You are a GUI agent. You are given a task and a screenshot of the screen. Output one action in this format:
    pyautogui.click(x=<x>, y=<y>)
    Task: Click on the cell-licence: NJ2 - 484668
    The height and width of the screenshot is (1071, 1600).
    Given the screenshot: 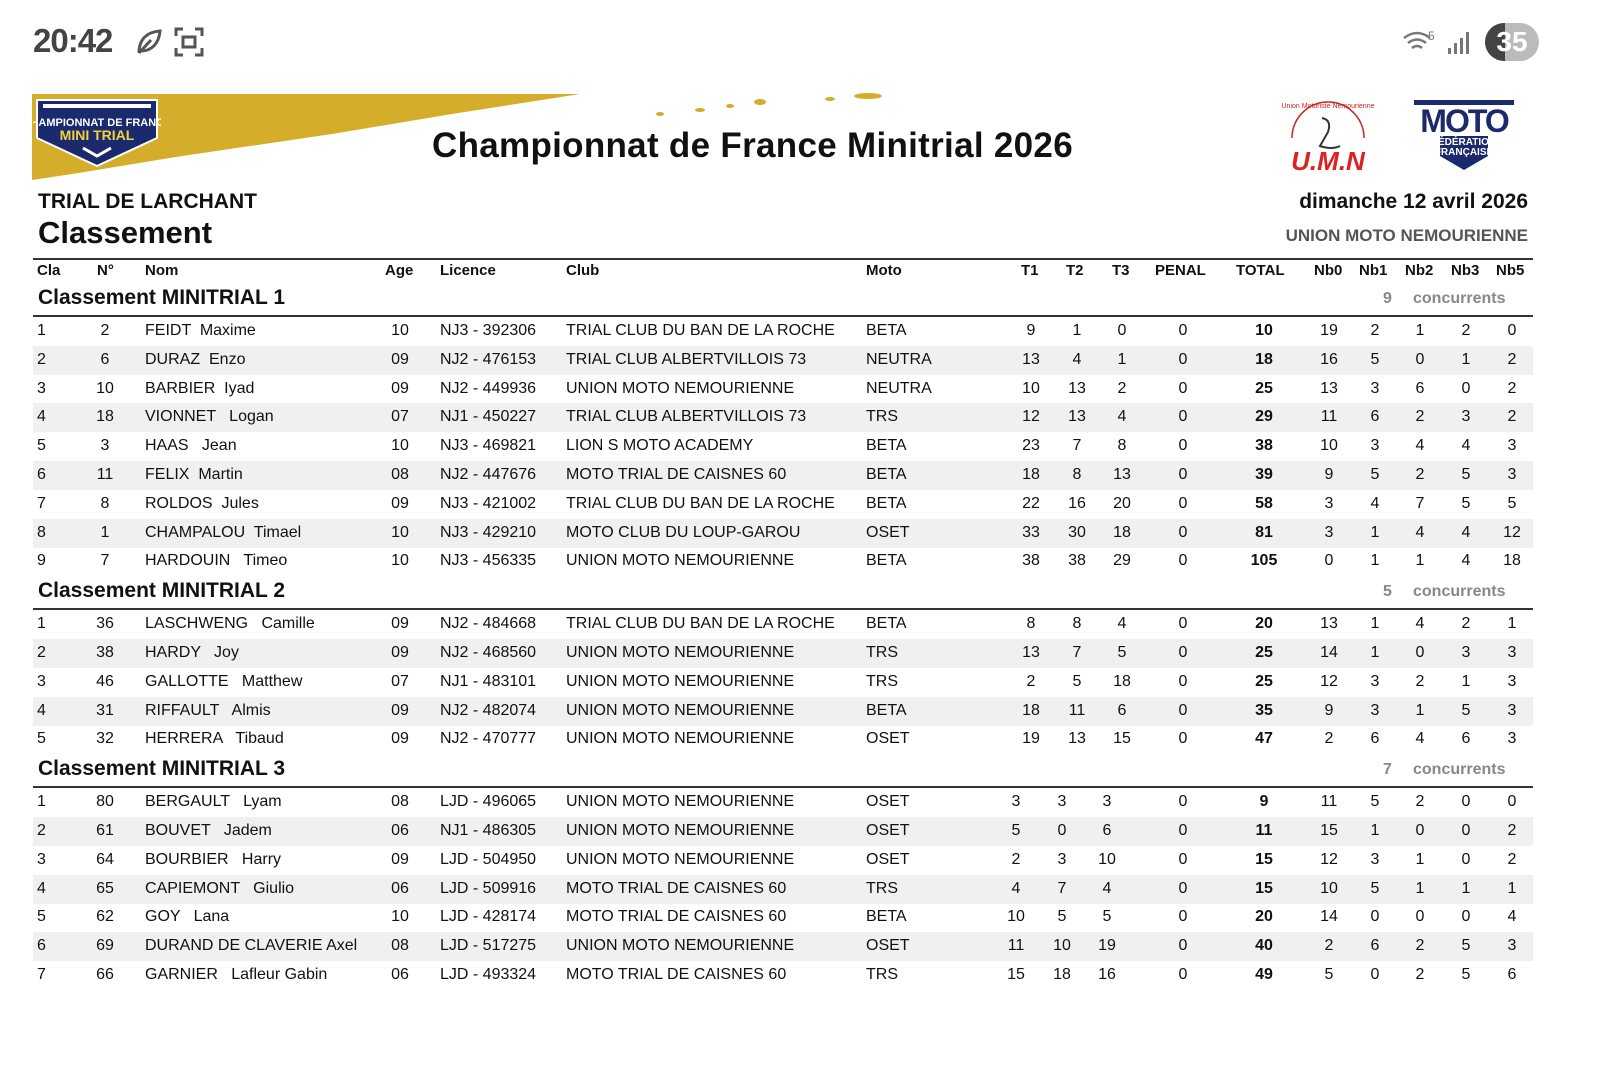 What is the action you would take?
    pyautogui.click(x=488, y=624)
    